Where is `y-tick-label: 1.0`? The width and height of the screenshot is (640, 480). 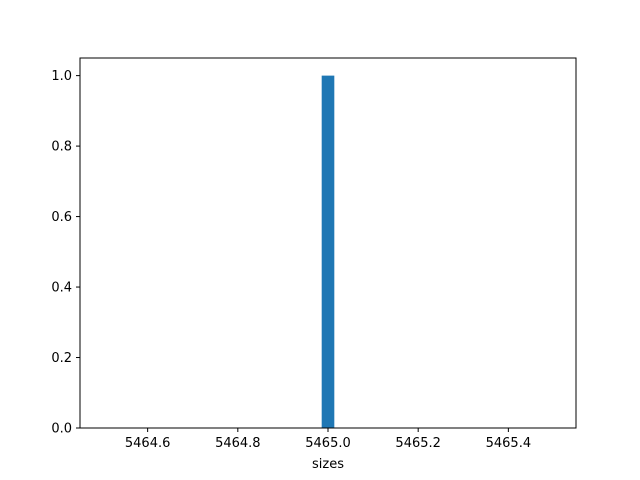 y-tick-label: 1.0 is located at coordinates (61, 76).